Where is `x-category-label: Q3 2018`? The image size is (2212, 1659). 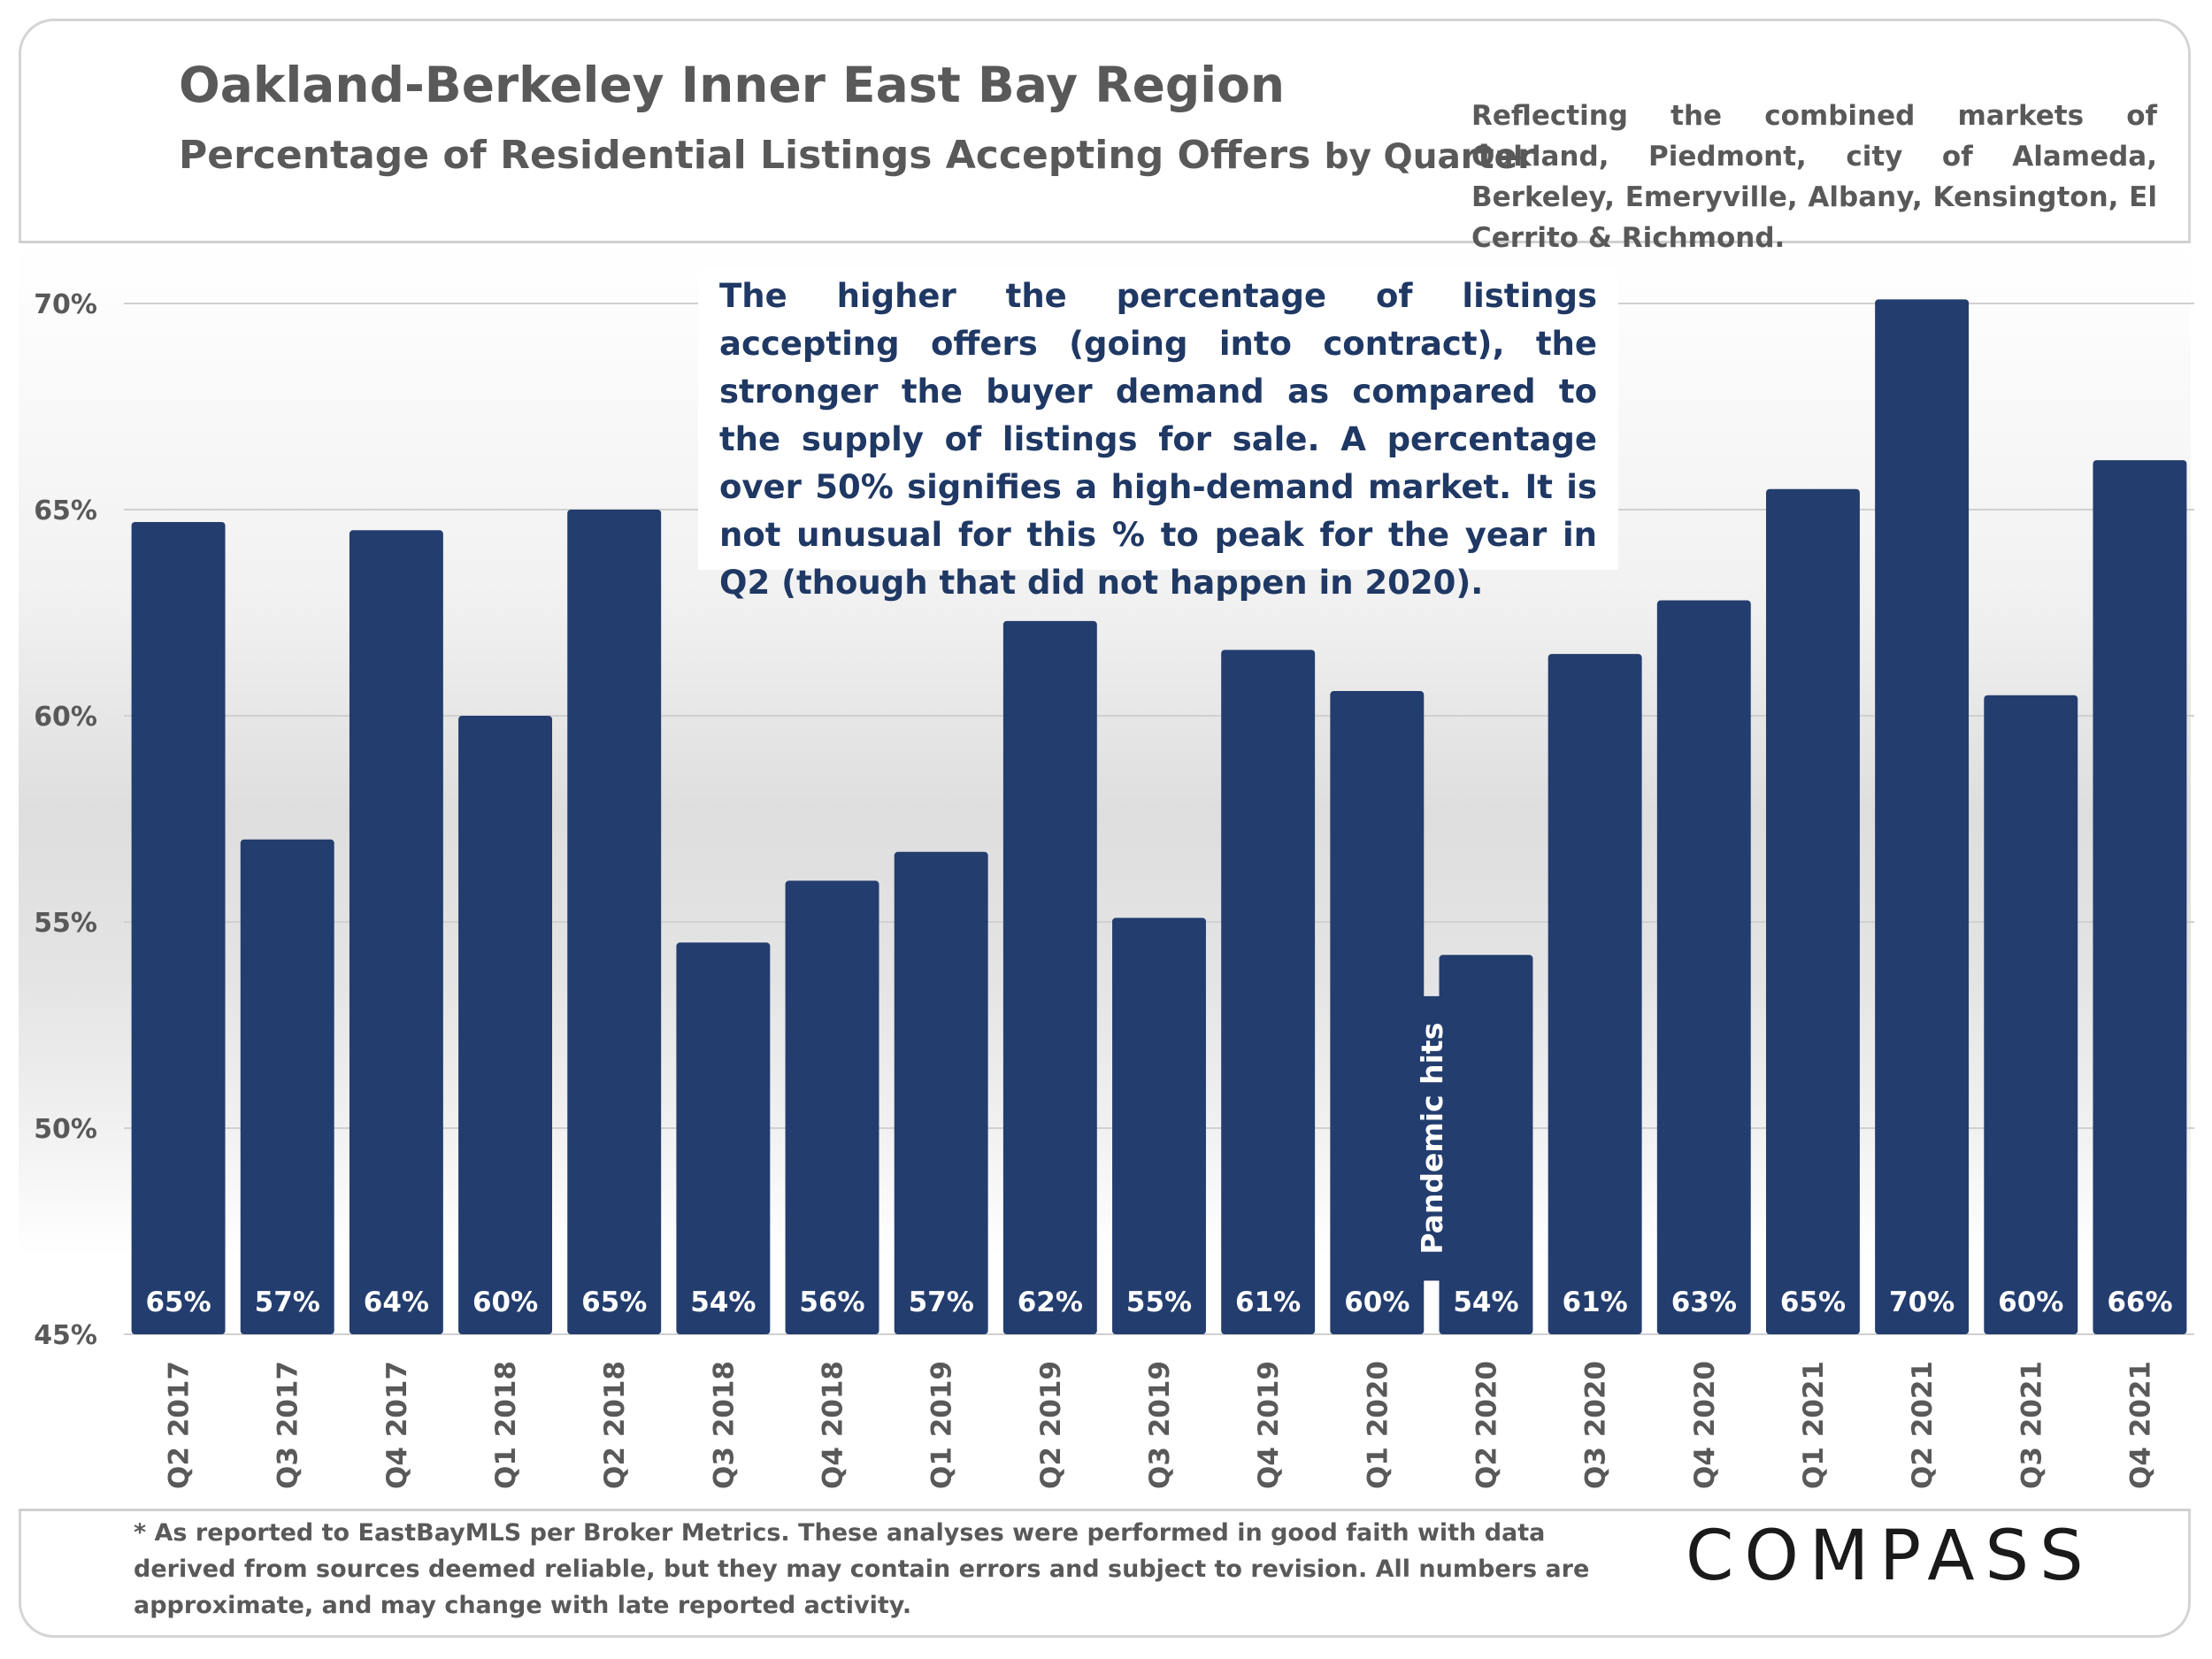
x-category-label: Q3 2018 is located at coordinates (724, 1425).